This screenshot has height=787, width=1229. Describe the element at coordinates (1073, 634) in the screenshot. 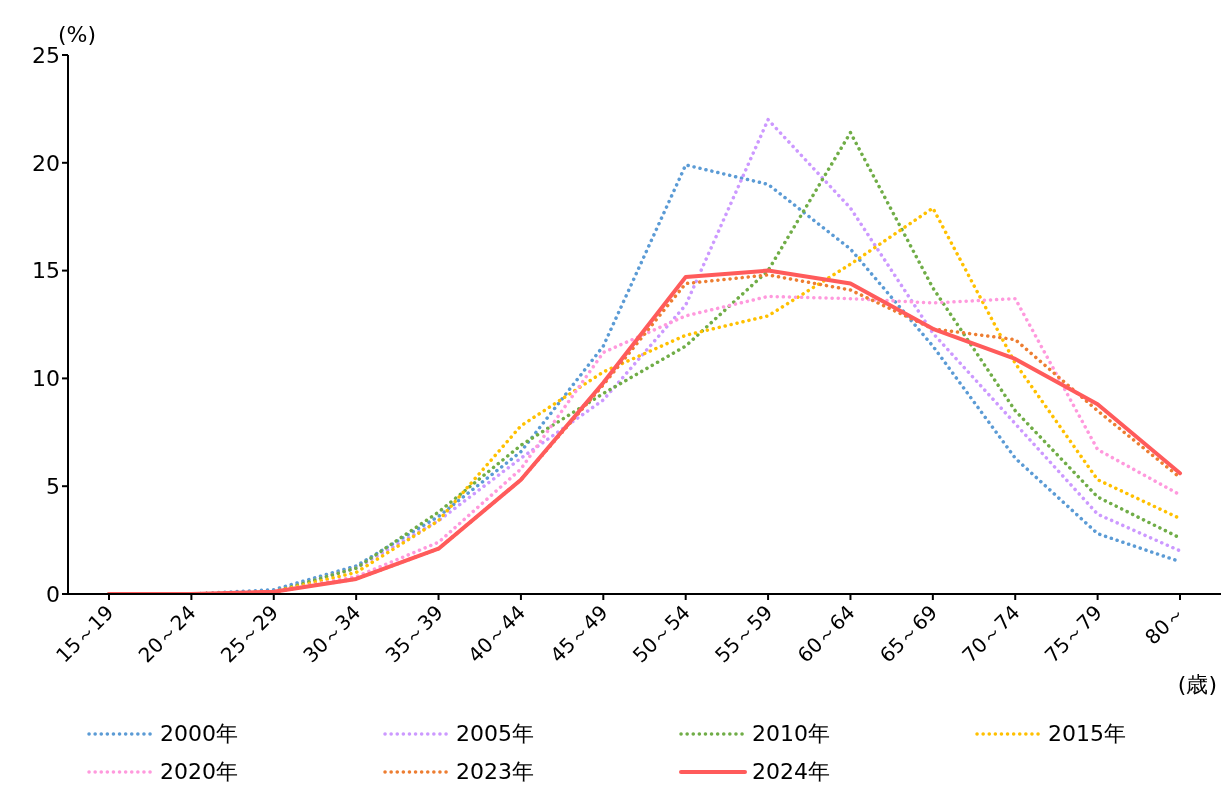

I see `x-tick-label: 75～79` at that location.